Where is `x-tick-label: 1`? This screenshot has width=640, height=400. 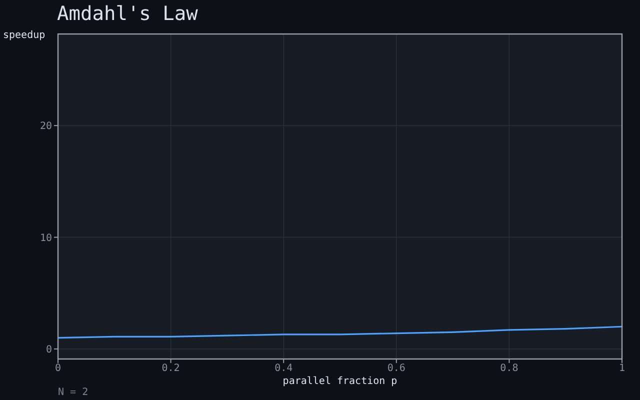
x-tick-label: 1 is located at coordinates (622, 368).